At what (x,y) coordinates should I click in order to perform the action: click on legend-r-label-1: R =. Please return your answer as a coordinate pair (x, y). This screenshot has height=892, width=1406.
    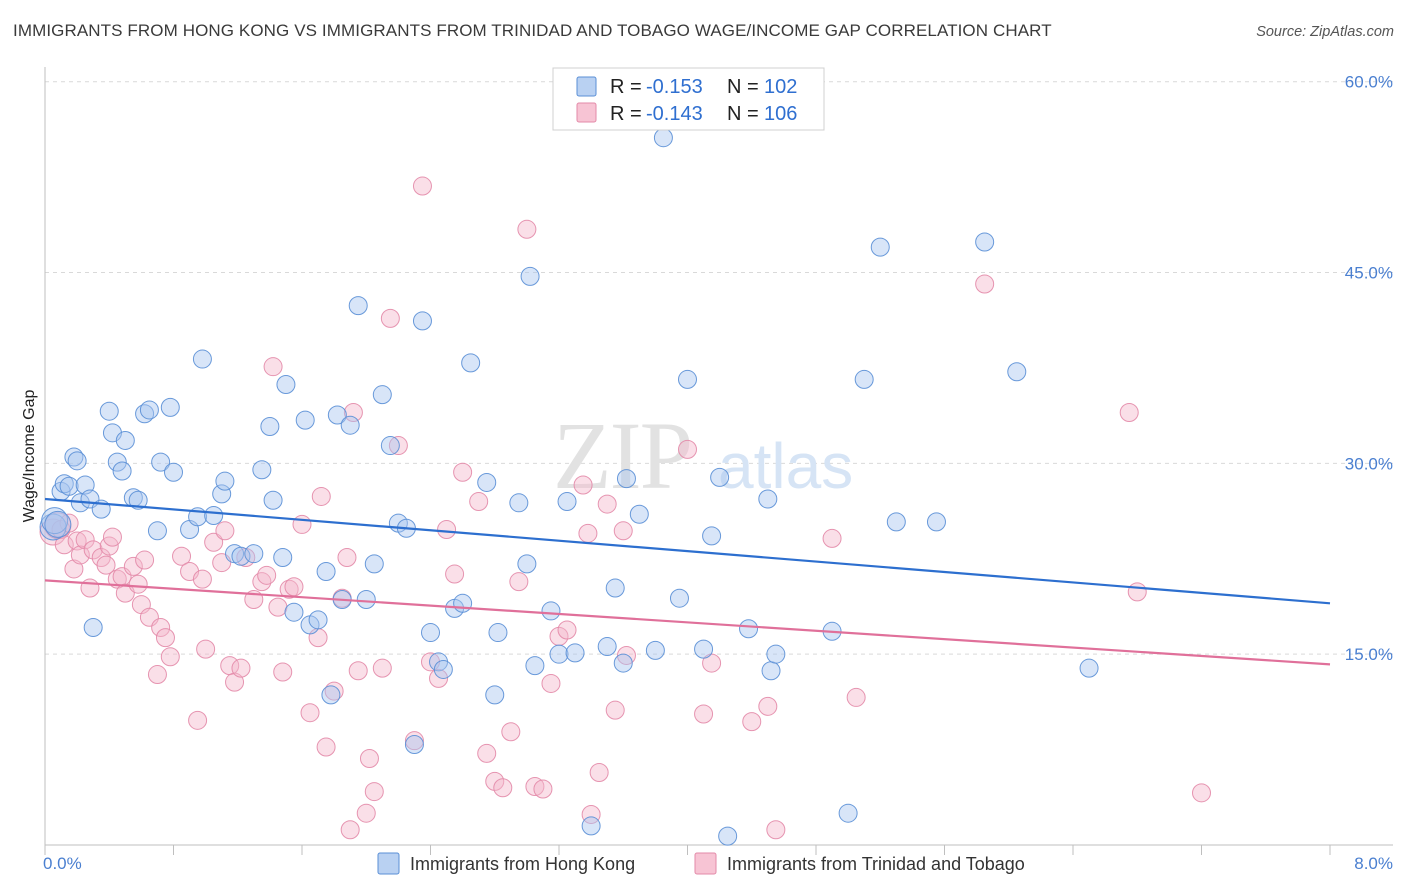
    Looking at the image, I should click on (626, 87).